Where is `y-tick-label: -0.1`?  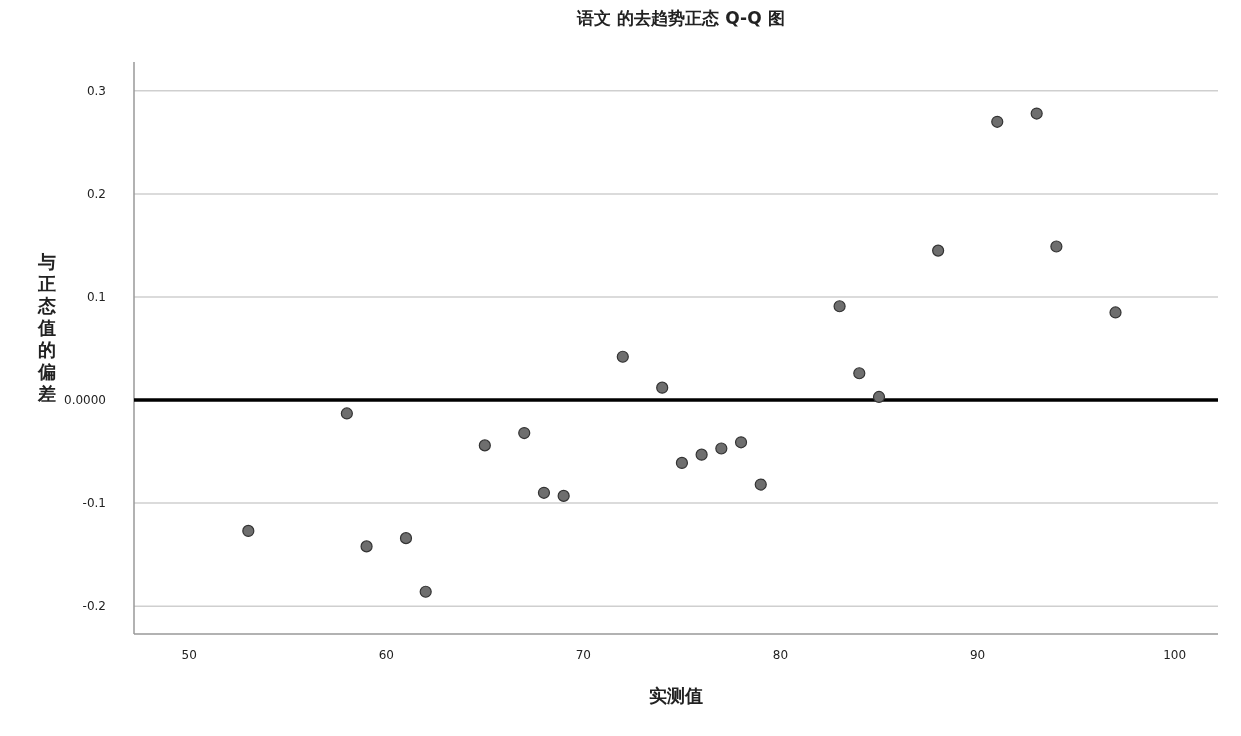 y-tick-label: -0.1 is located at coordinates (94, 503).